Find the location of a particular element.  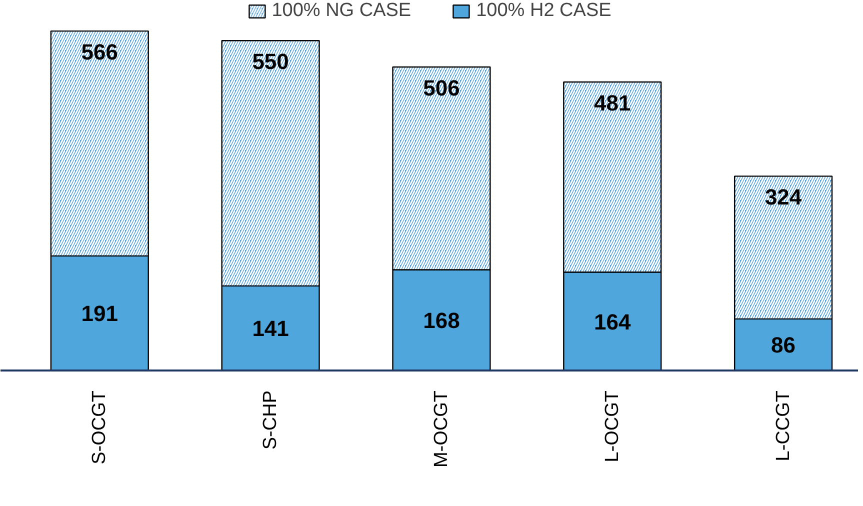

x-tick-label: L-CCGT is located at coordinates (783, 426).